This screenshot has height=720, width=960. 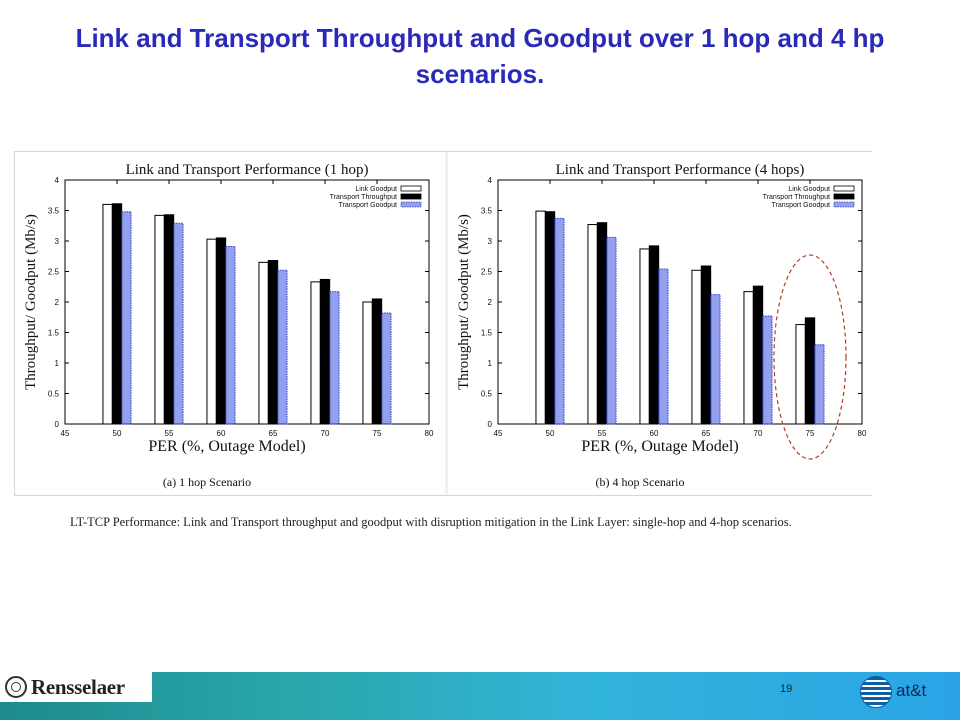 I want to click on chart-title: Link and Transport Performance (4 hops), so click(x=680, y=170).